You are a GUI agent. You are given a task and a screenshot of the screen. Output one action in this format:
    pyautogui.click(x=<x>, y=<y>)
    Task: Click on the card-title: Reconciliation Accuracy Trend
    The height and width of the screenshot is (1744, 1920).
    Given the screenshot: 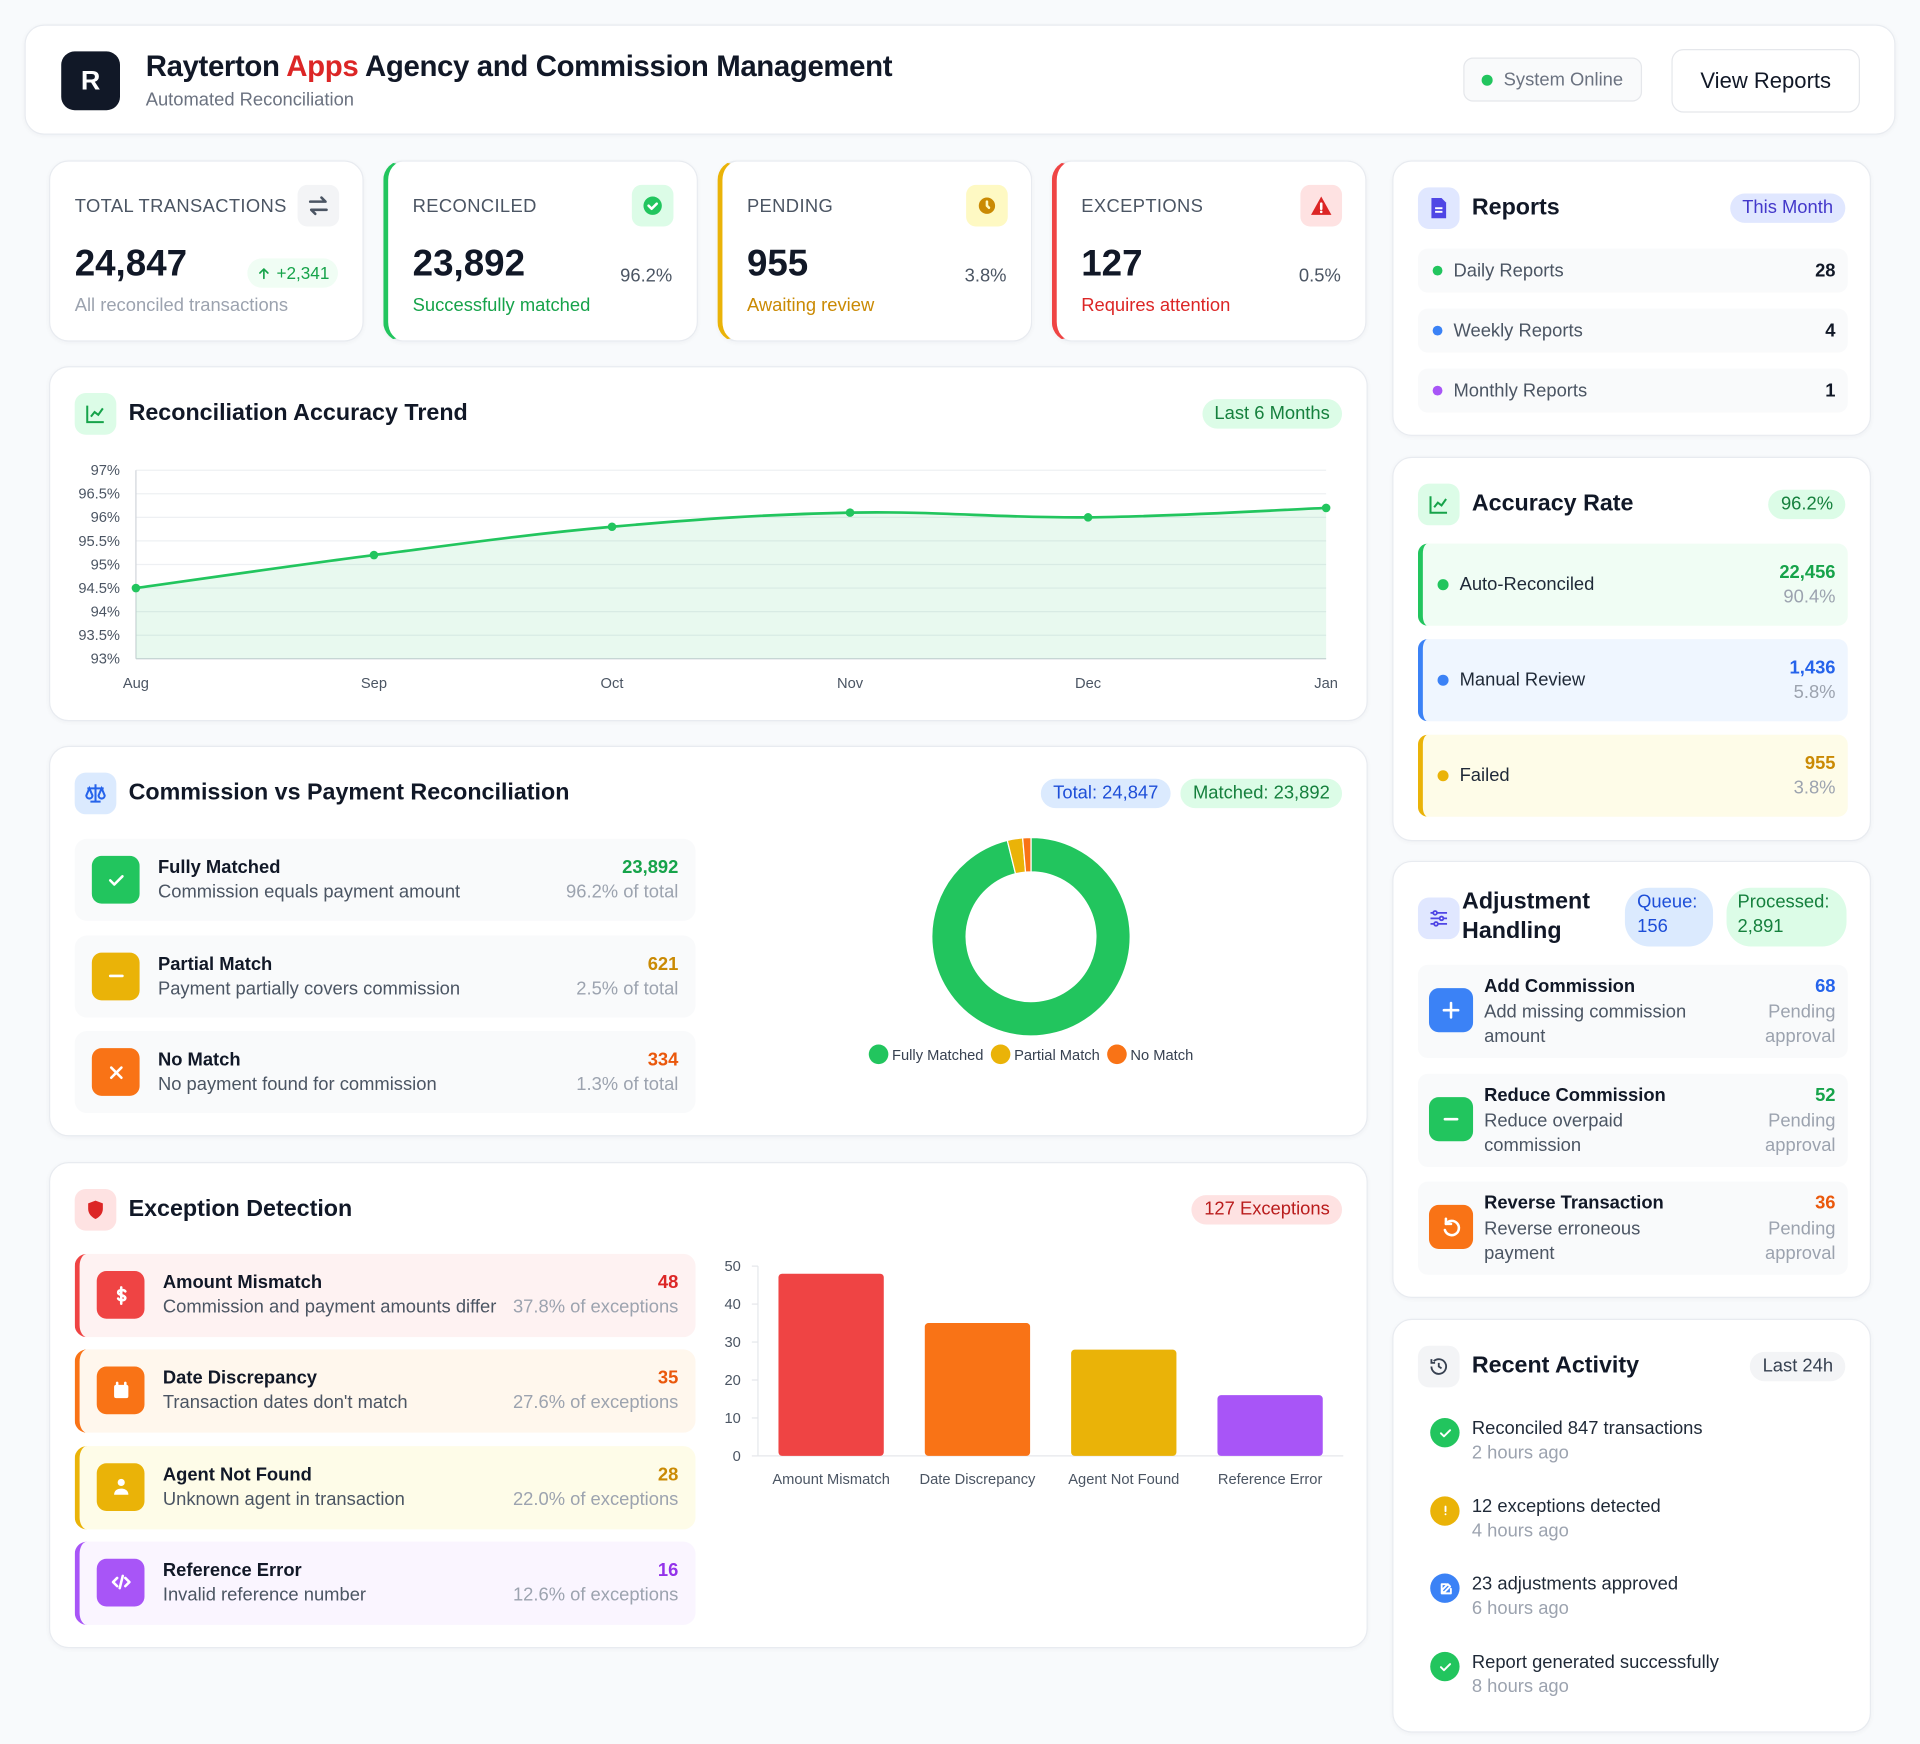 What is the action you would take?
    pyautogui.click(x=298, y=413)
    